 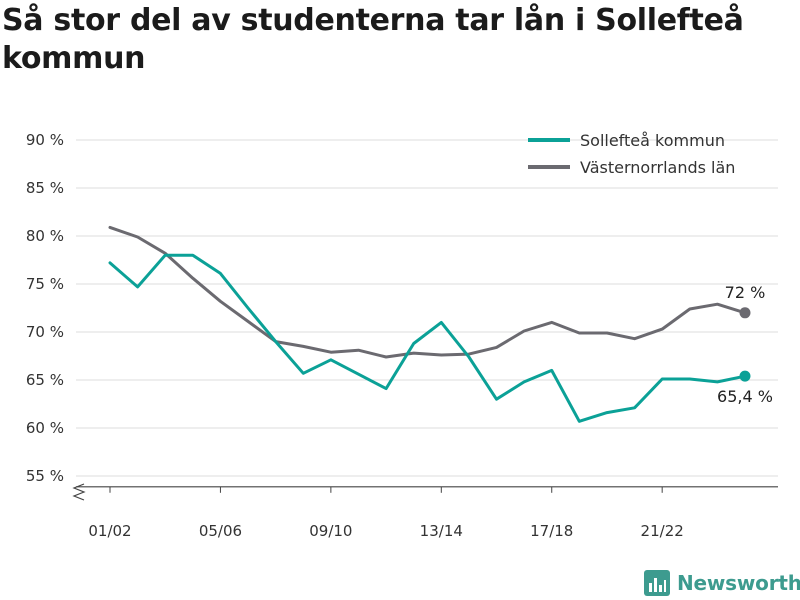 What do you see at coordinates (45, 428) in the screenshot?
I see `y-tick-label: 60 %` at bounding box center [45, 428].